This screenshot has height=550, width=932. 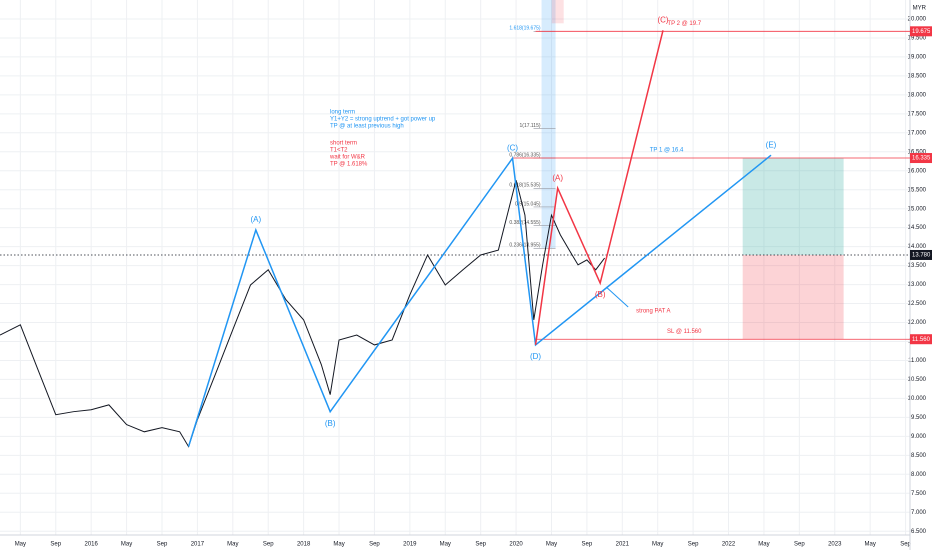 What do you see at coordinates (524, 155) in the screenshot?
I see `fib-label: 0.786(16.335)` at bounding box center [524, 155].